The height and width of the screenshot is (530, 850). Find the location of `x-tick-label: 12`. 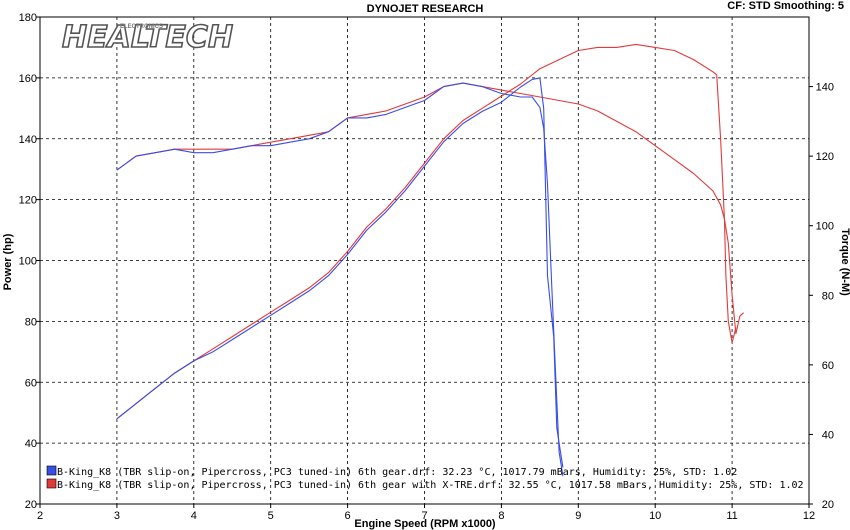

x-tick-label: 12 is located at coordinates (809, 516).